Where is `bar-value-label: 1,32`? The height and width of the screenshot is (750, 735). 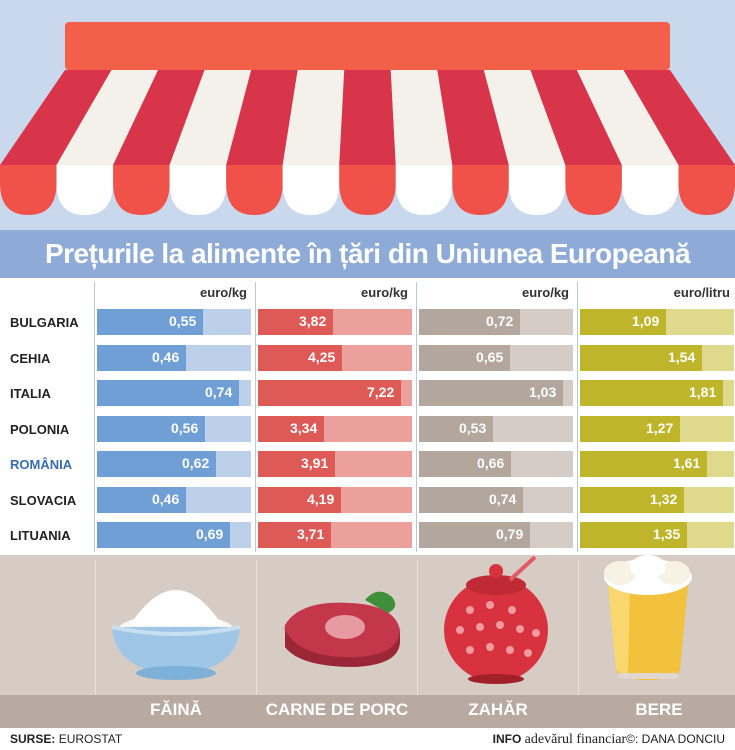 bar-value-label: 1,32 is located at coordinates (664, 498).